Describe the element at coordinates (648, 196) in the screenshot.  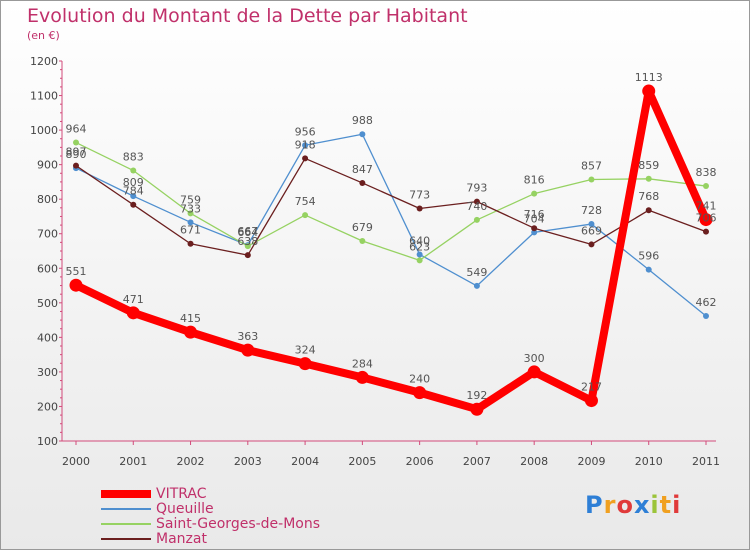
I see `data-label: 768` at that location.